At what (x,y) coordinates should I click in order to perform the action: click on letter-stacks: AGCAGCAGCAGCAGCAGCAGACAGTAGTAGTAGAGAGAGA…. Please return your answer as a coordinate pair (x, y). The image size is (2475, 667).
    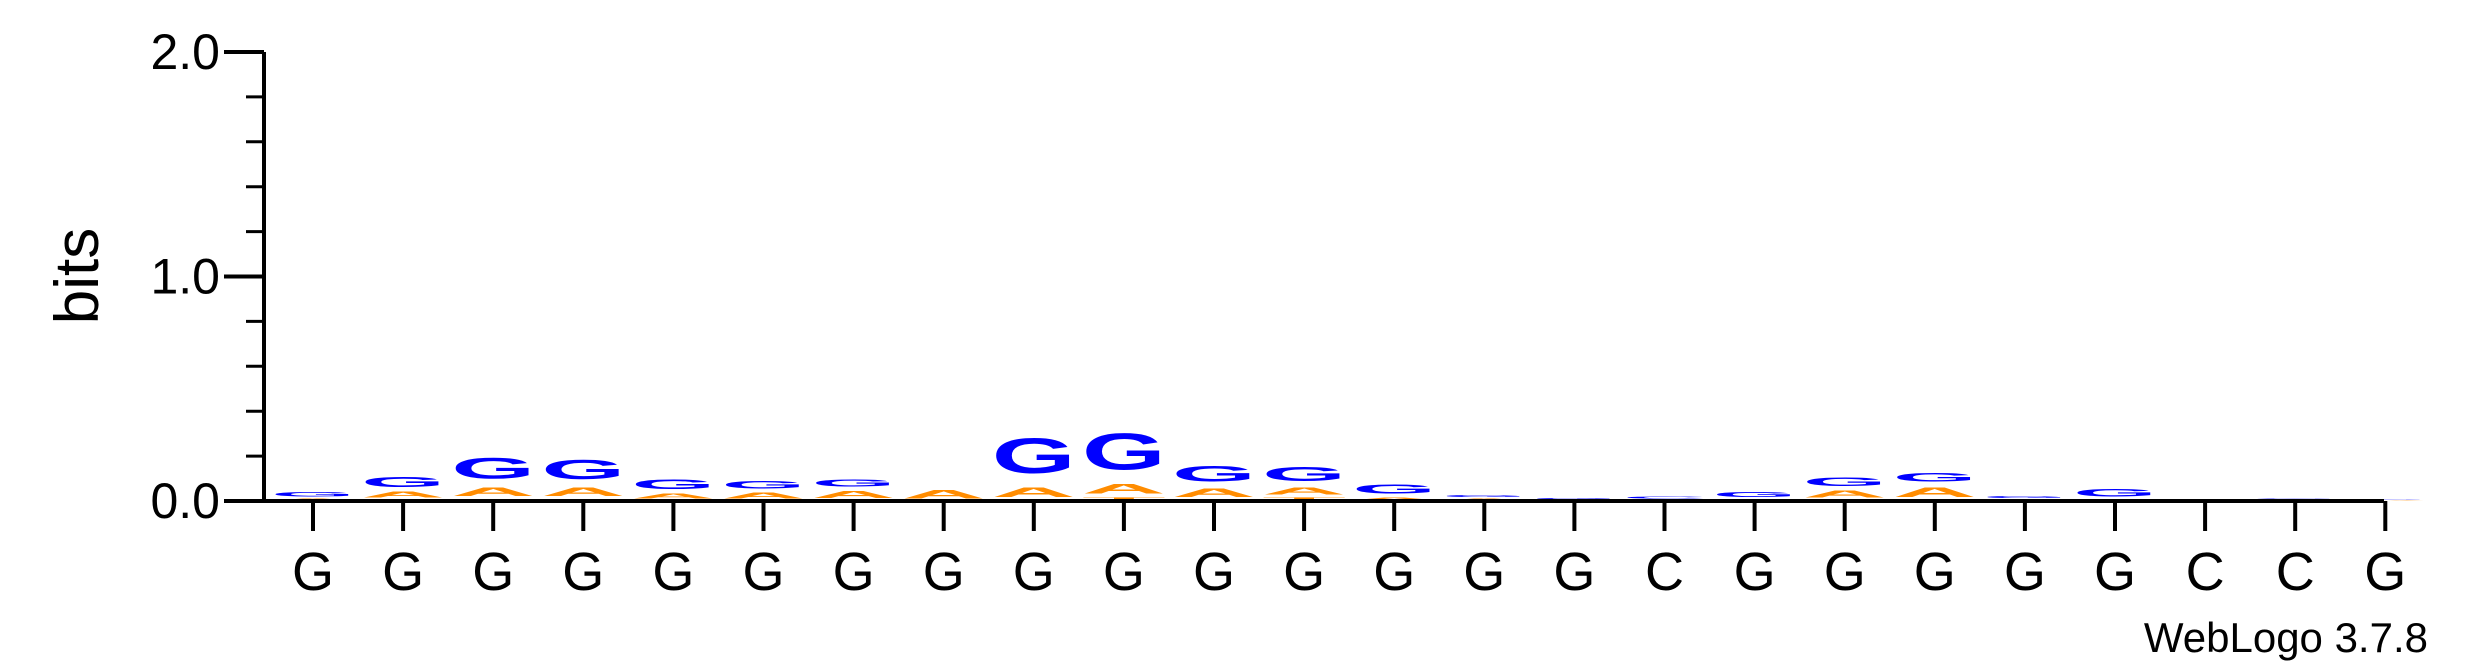
    Looking at the image, I should click on (1349, 461).